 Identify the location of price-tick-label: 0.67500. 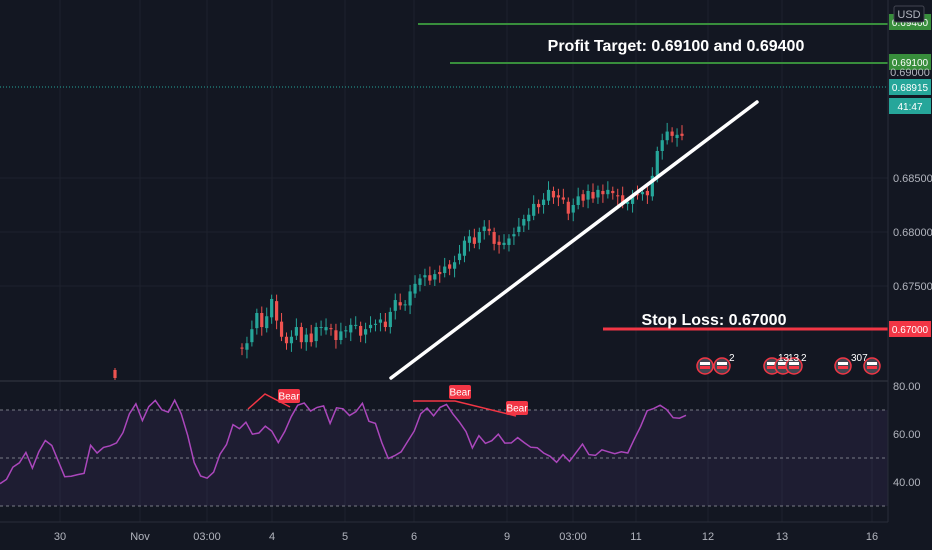
(912, 287).